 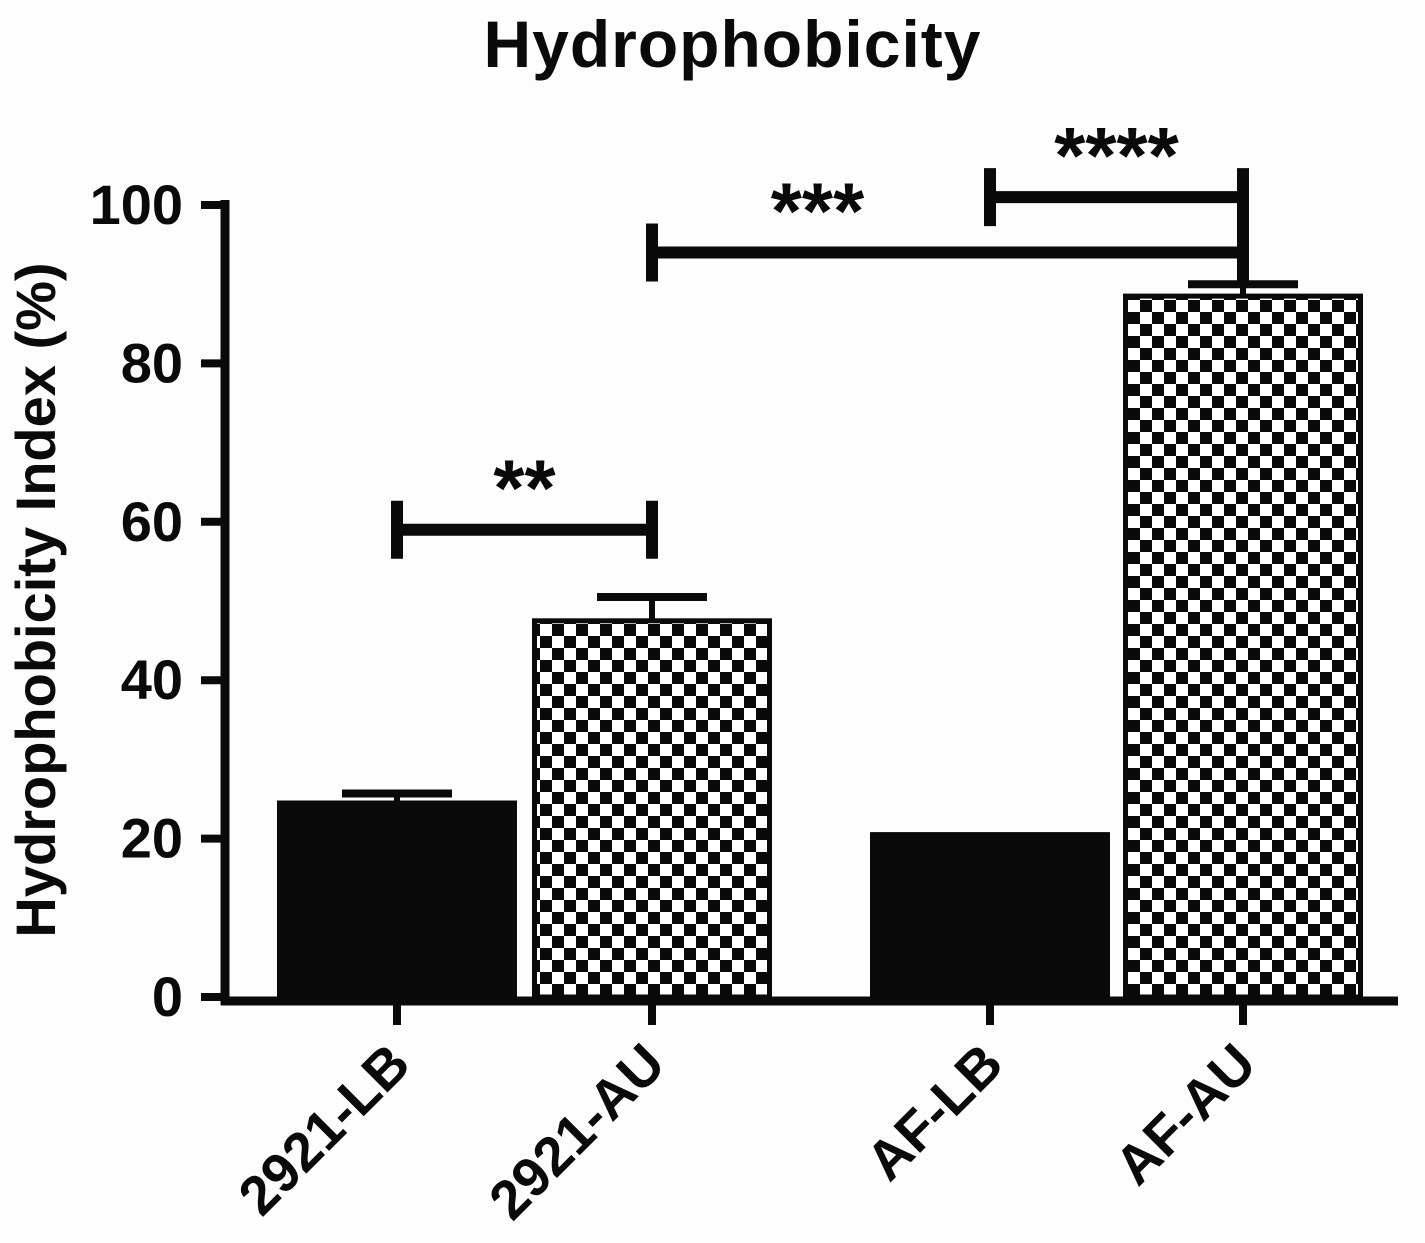 What do you see at coordinates (152, 838) in the screenshot?
I see `y-tick-label: 20` at bounding box center [152, 838].